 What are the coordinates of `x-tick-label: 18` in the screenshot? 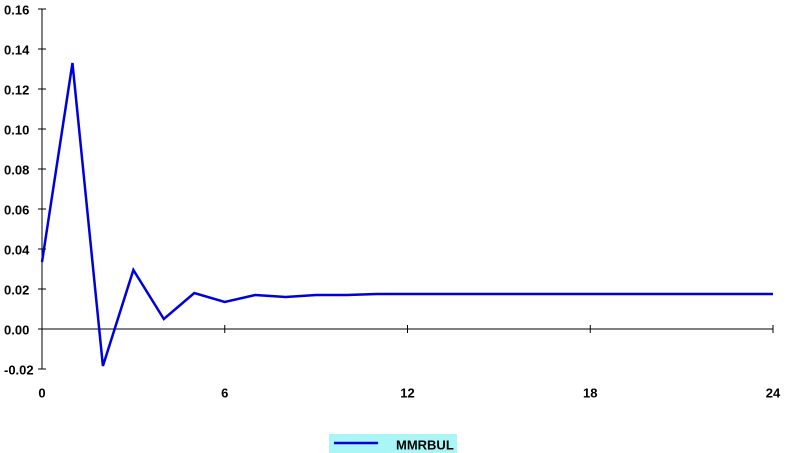 It's located at (590, 392).